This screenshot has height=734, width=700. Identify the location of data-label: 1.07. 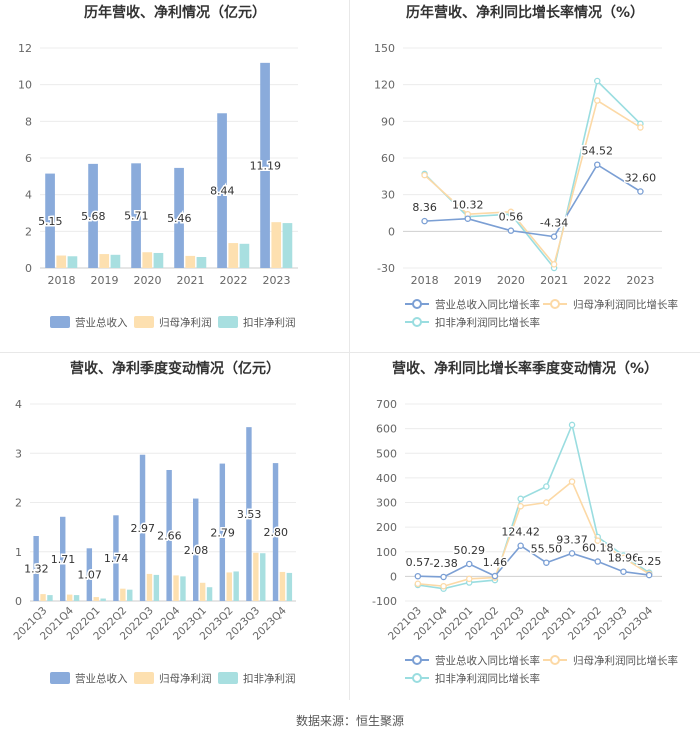
(89, 575).